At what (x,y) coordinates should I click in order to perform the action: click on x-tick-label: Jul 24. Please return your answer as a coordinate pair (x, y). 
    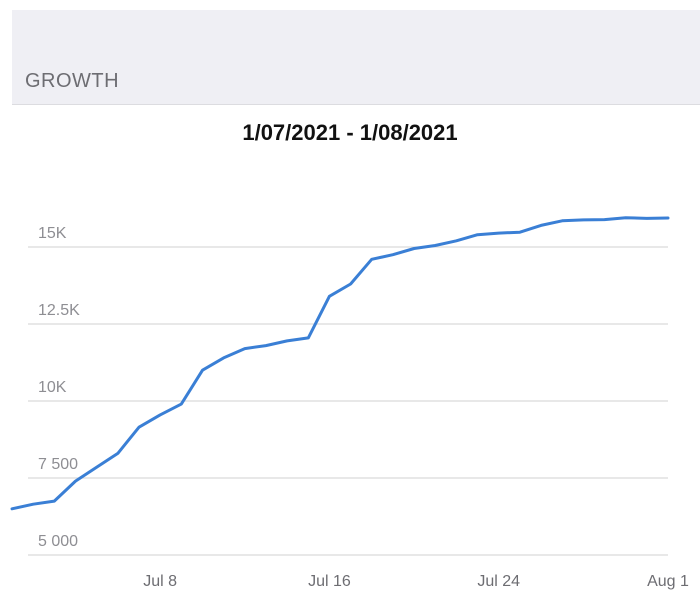
    Looking at the image, I should click on (498, 581).